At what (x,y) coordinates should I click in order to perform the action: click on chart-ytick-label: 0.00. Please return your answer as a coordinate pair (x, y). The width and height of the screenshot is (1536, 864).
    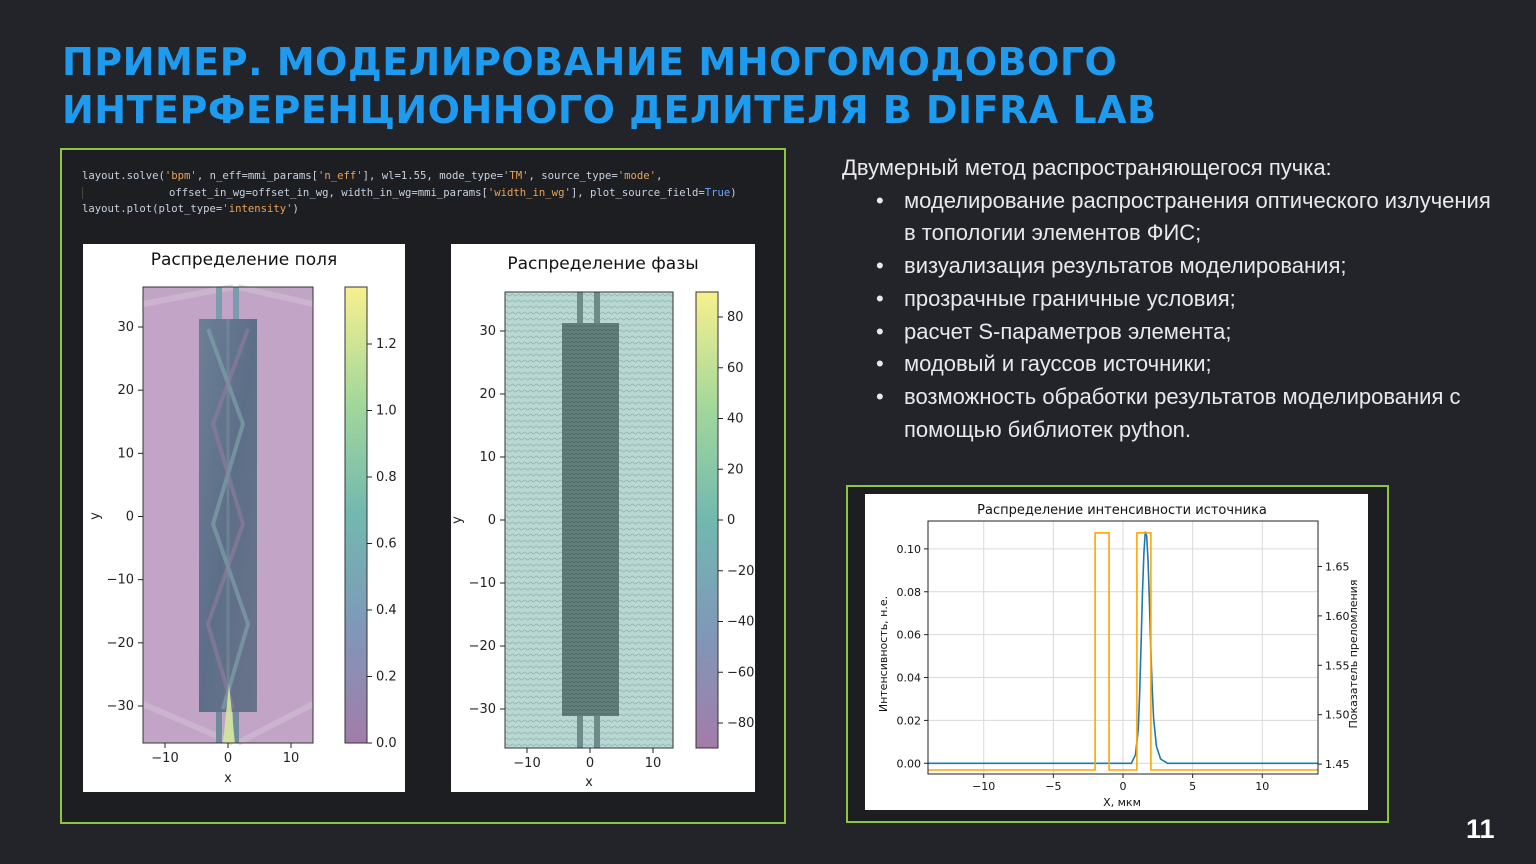
    Looking at the image, I should click on (909, 763).